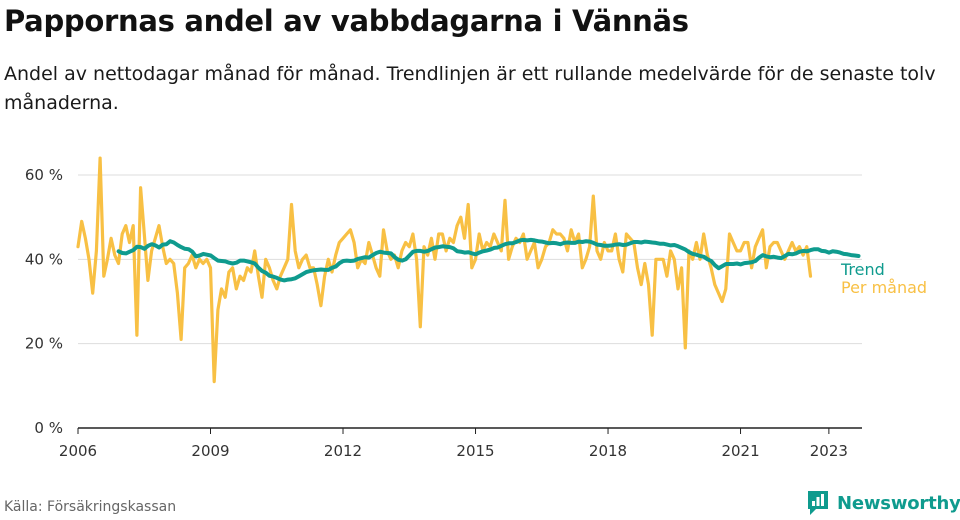 This screenshot has width=960, height=520. I want to click on legend-label-trend: Trend, so click(862, 269).